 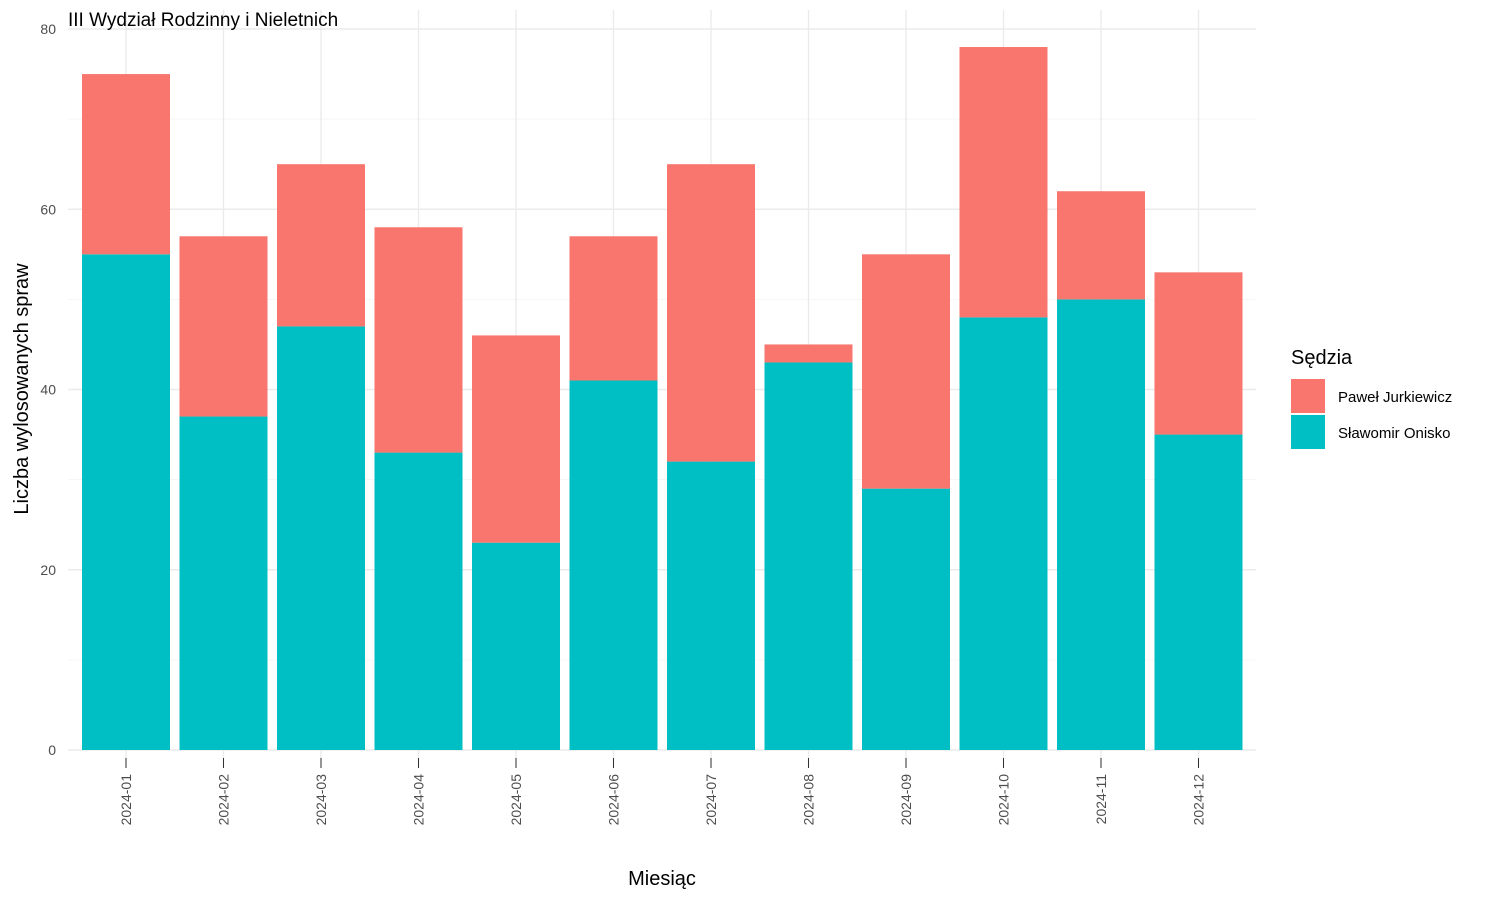 I want to click on legend-label: Sławomir Onisko, so click(x=1394, y=433).